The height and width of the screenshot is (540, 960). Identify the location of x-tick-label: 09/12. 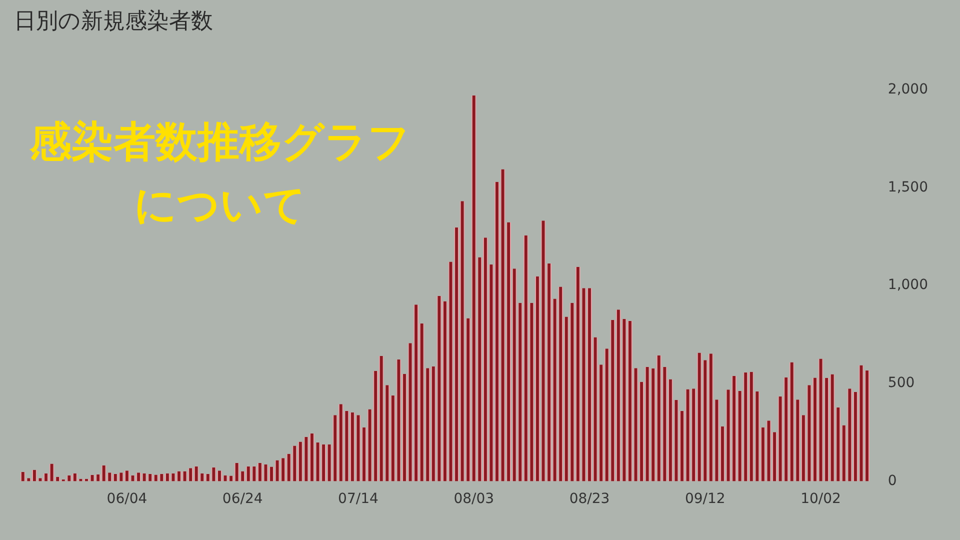
(705, 499).